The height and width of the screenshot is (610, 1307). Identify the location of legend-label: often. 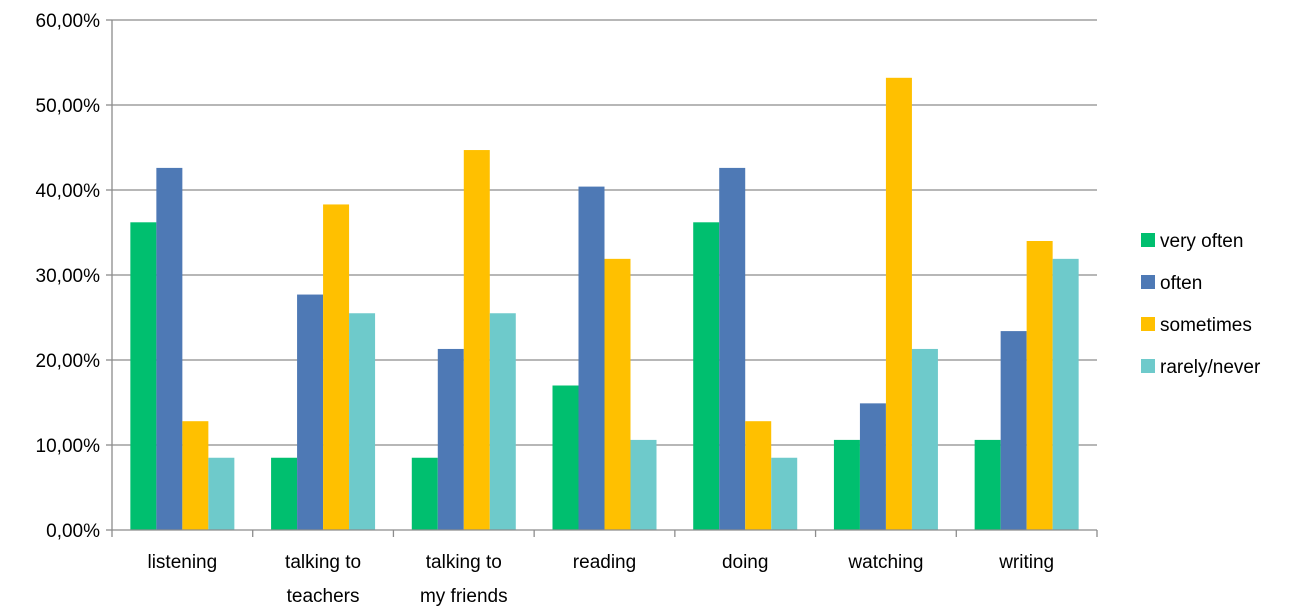
(1181, 283).